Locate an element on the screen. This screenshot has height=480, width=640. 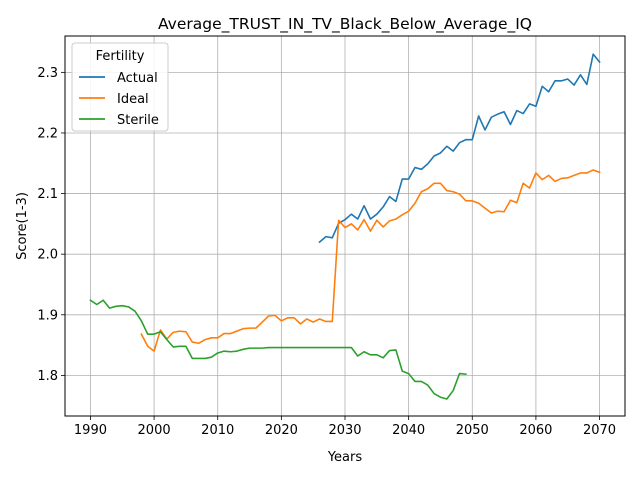
x-tick-label: 2050 is located at coordinates (472, 430).